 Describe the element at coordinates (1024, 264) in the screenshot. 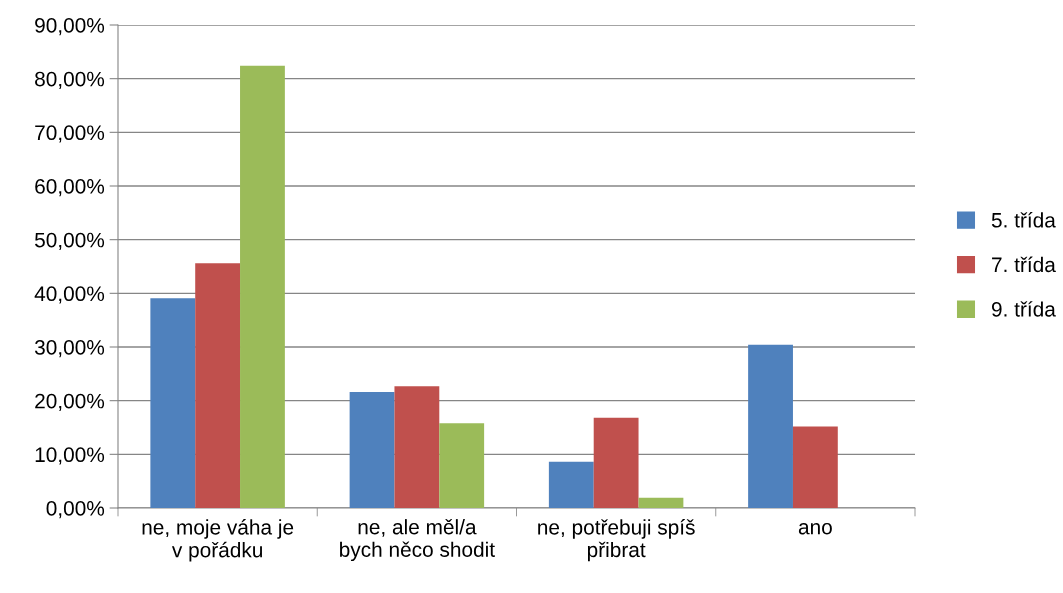

I see `legend-label: 7. třída` at that location.